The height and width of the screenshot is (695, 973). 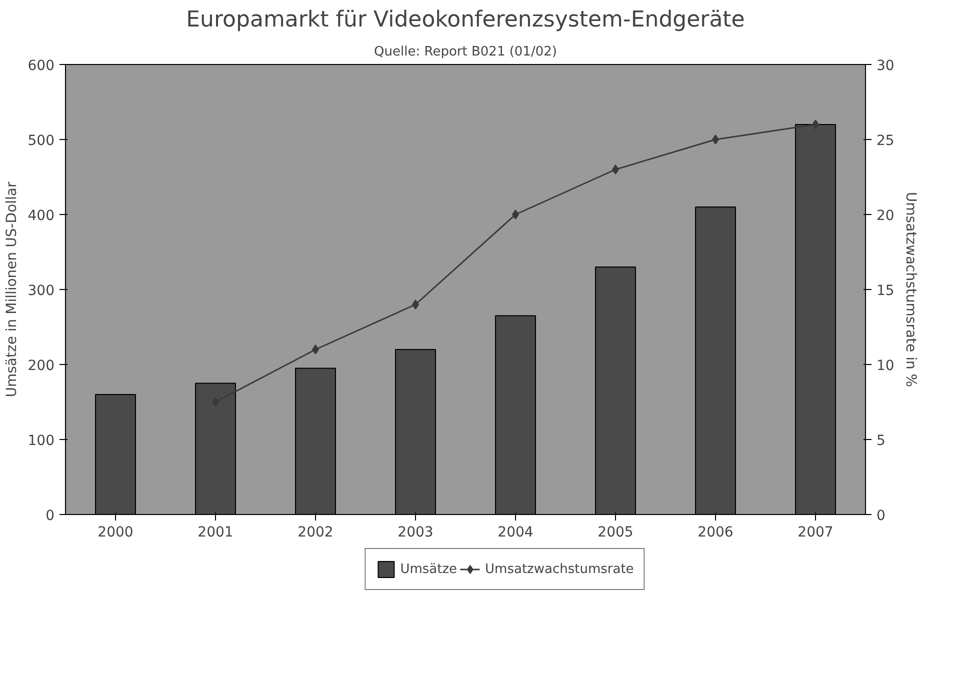 I want to click on y-tick-label: 0, so click(x=50, y=516).